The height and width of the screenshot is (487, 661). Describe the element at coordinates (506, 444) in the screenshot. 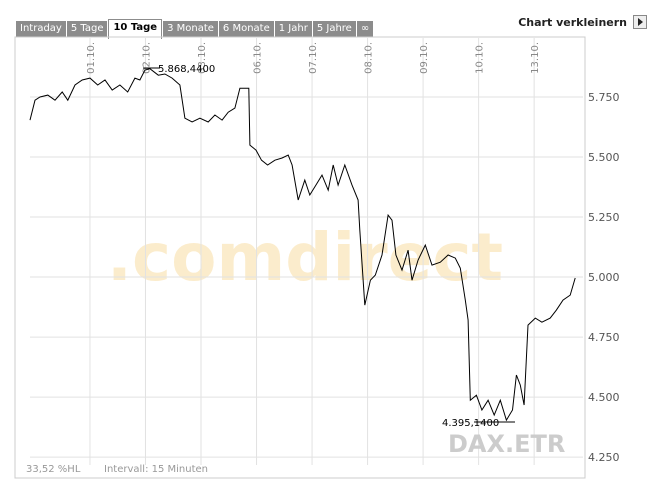

I see `symbol-label: DAX.ETR` at that location.